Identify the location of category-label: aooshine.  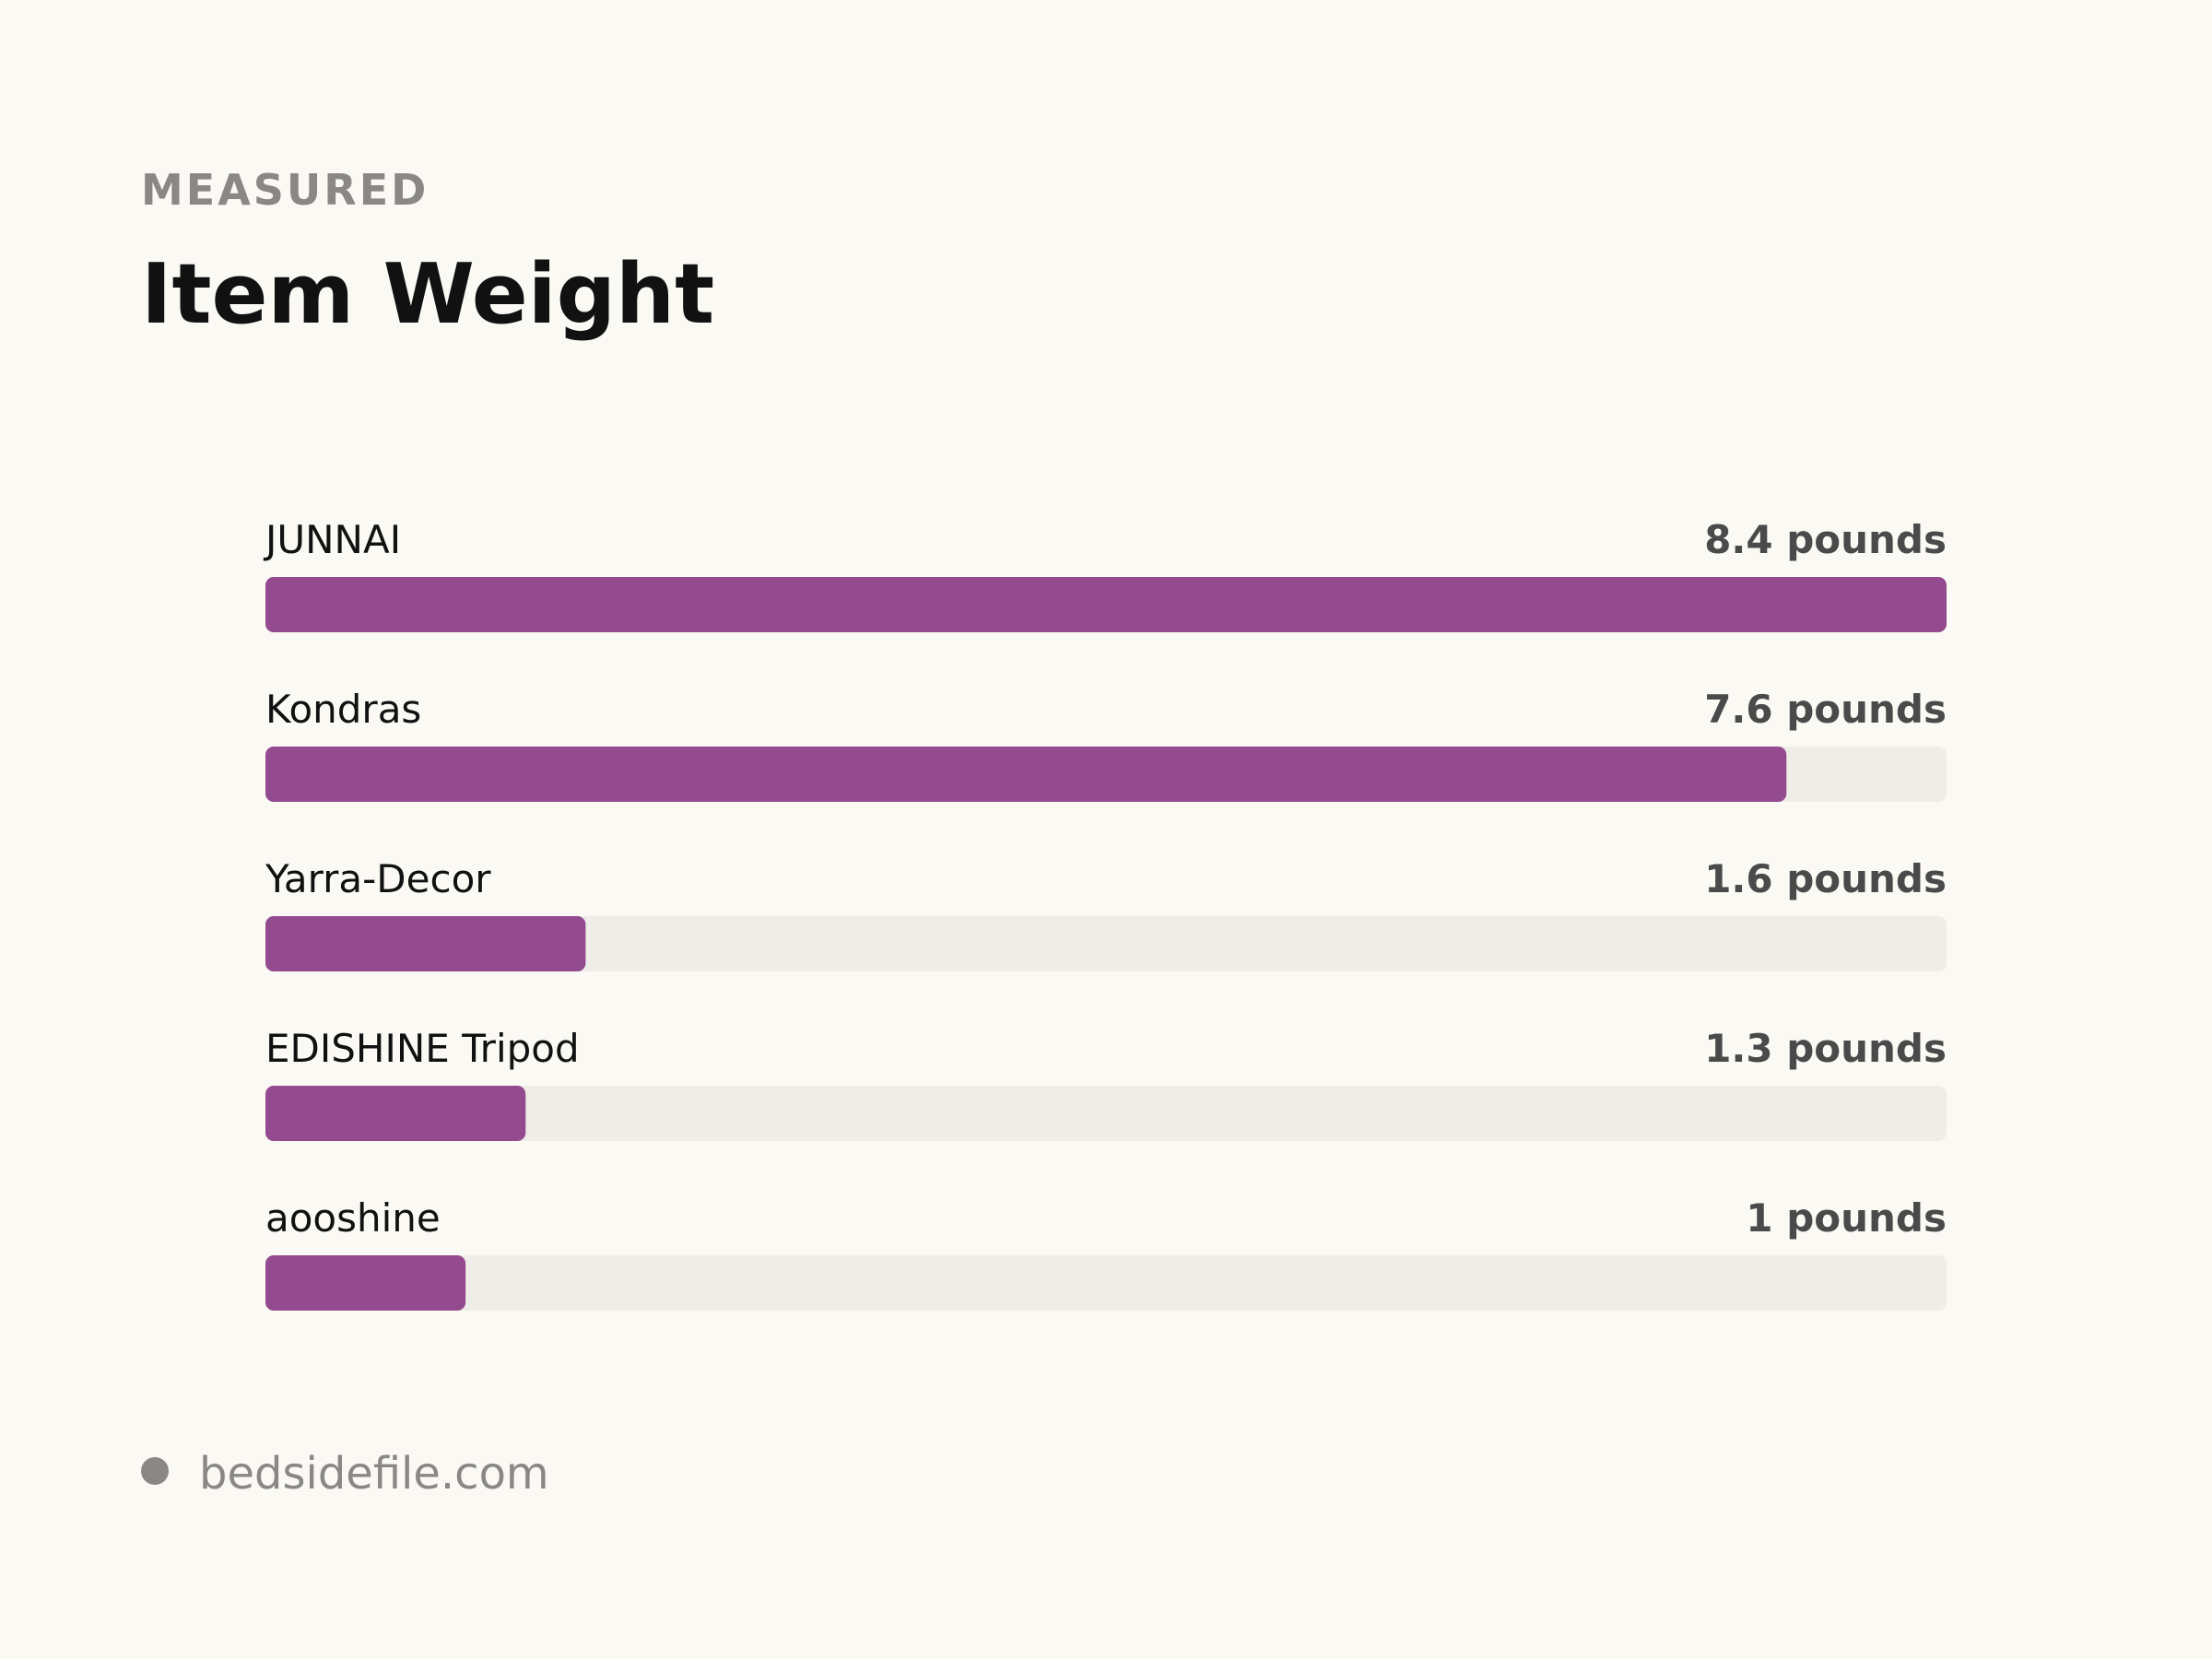
(353, 1218).